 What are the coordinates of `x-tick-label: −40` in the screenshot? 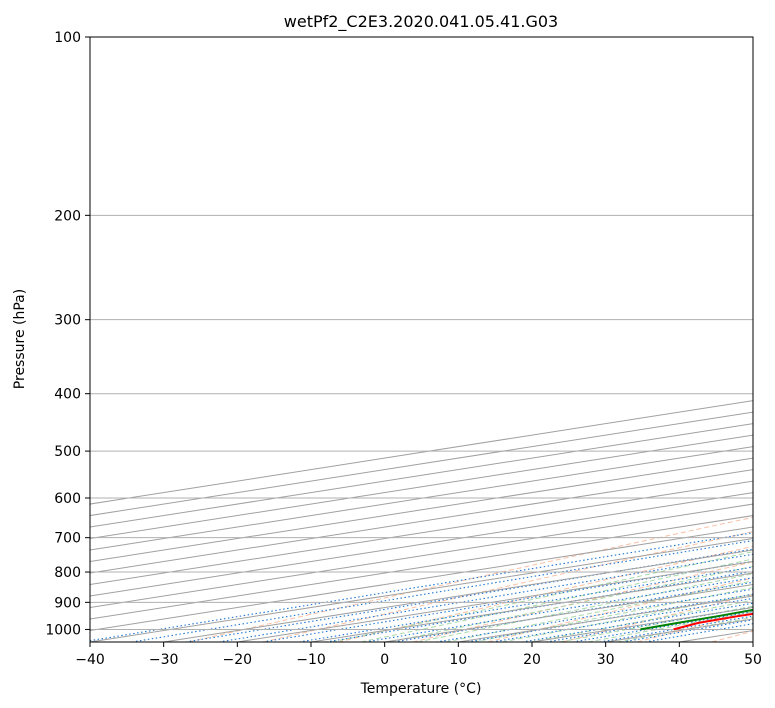 It's located at (90, 660).